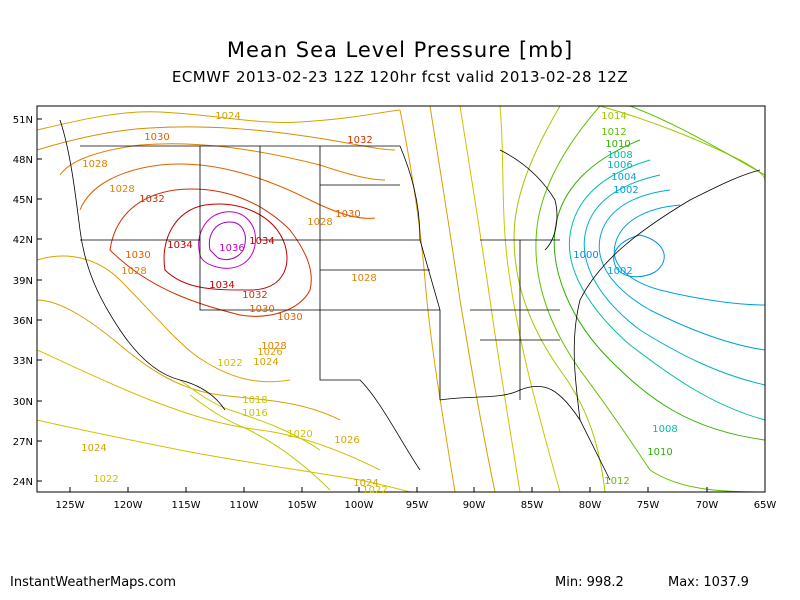 Image resolution: width=800 pixels, height=600 pixels. Describe the element at coordinates (765, 505) in the screenshot. I see `longitude-label: 65W` at that location.